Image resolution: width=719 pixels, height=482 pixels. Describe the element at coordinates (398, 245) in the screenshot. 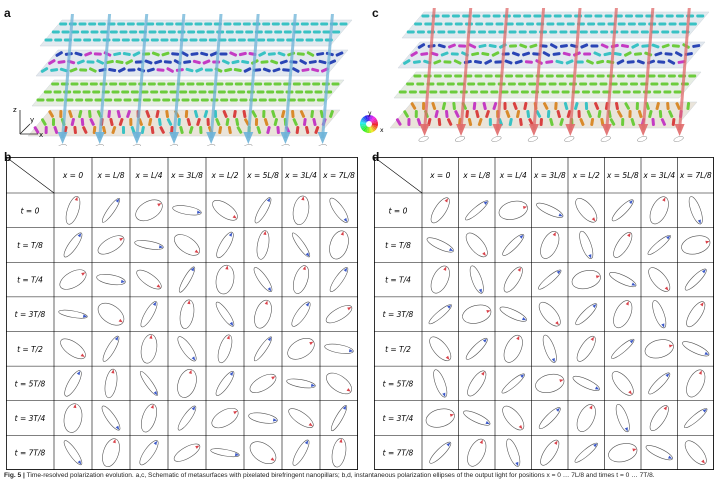

I see `row-header: t = T/8` at that location.